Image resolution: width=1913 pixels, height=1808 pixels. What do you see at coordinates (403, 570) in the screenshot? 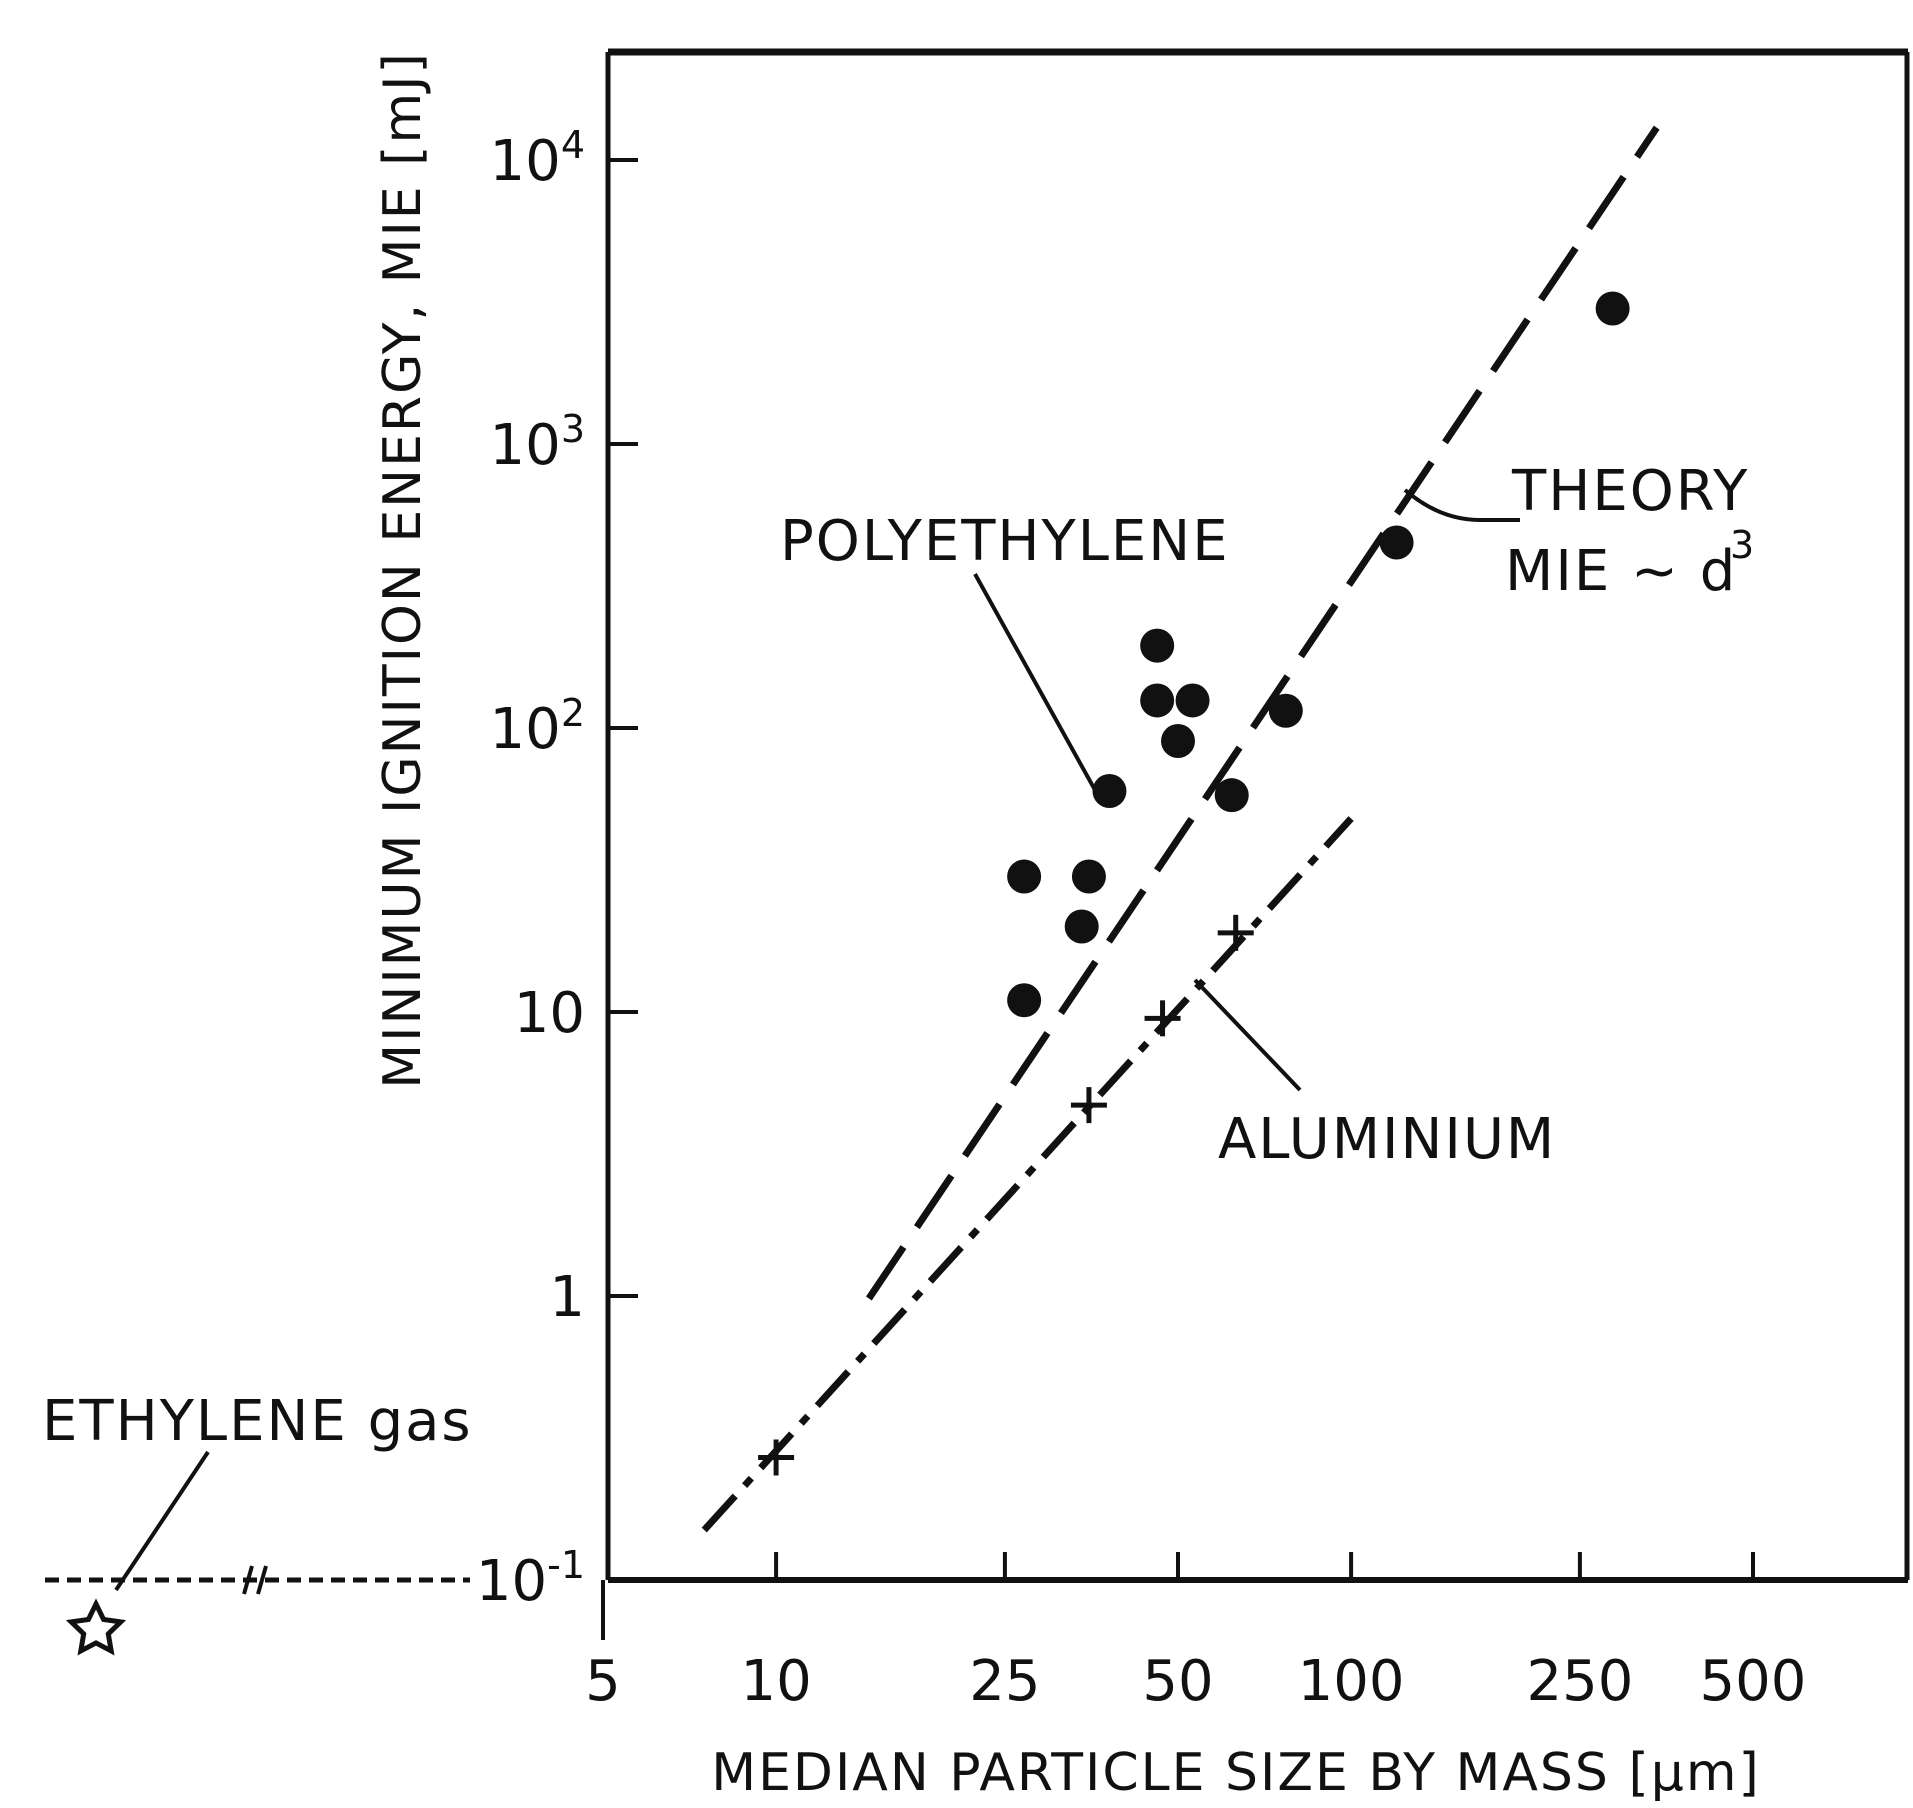
I see `y-axis-title: MINIMUM IGNITION ENERGY, MIE [mJ]` at bounding box center [403, 570].